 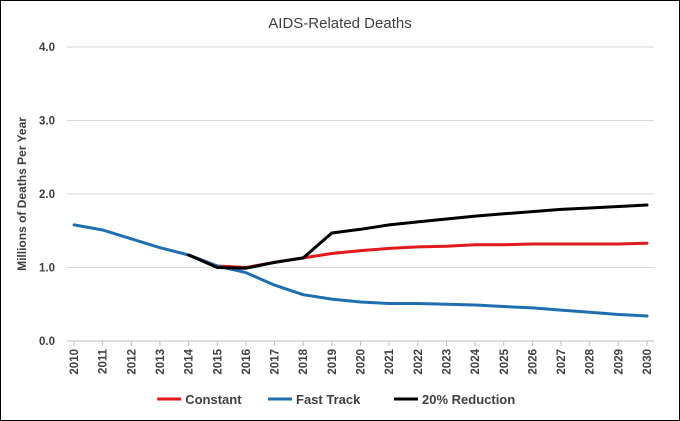 I want to click on legend: Constant Fast Track 20% Reduction, so click(x=336, y=399).